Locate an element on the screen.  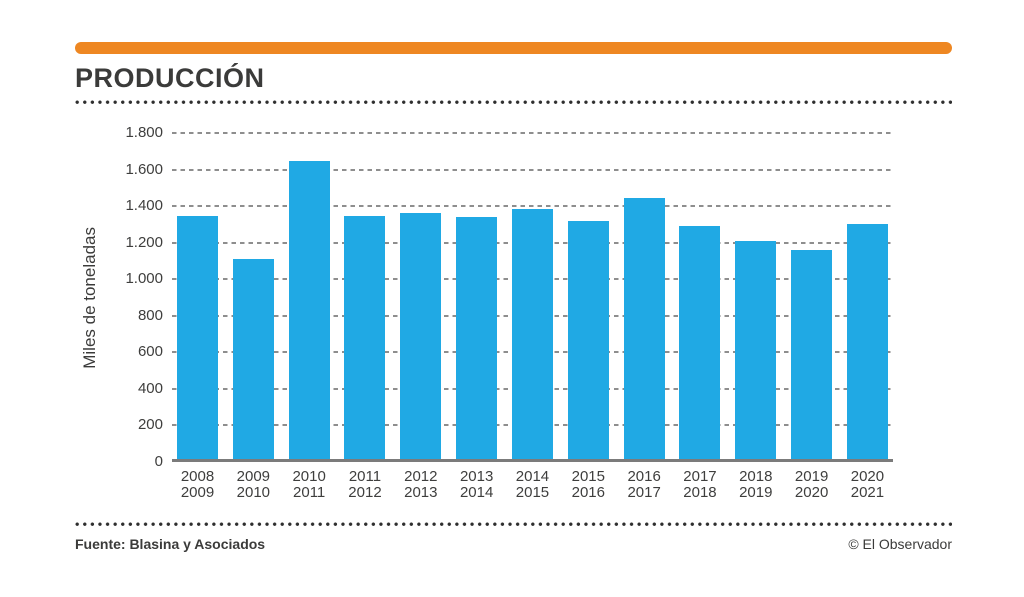
page-title: PRODUCCIÓN is located at coordinates (170, 78).